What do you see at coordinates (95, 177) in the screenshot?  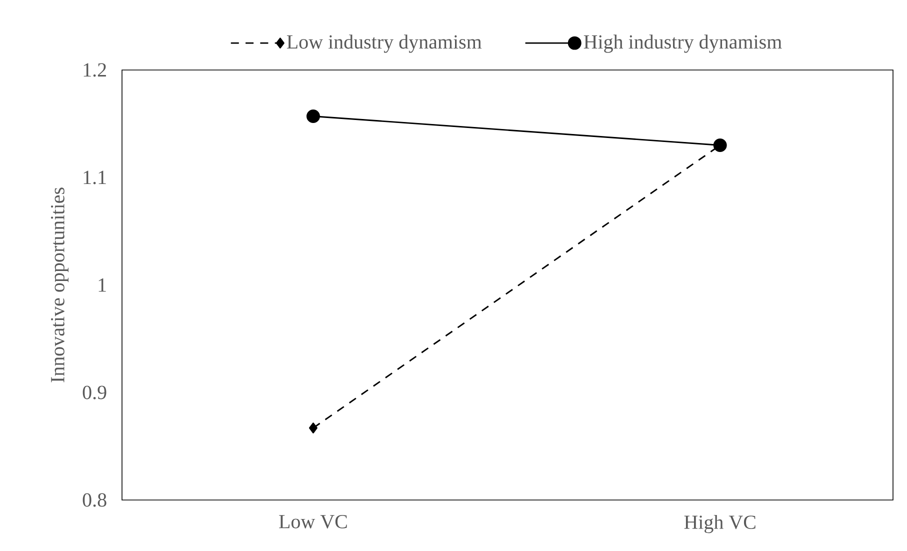 I see `y-tick-label: 1.1` at bounding box center [95, 177].